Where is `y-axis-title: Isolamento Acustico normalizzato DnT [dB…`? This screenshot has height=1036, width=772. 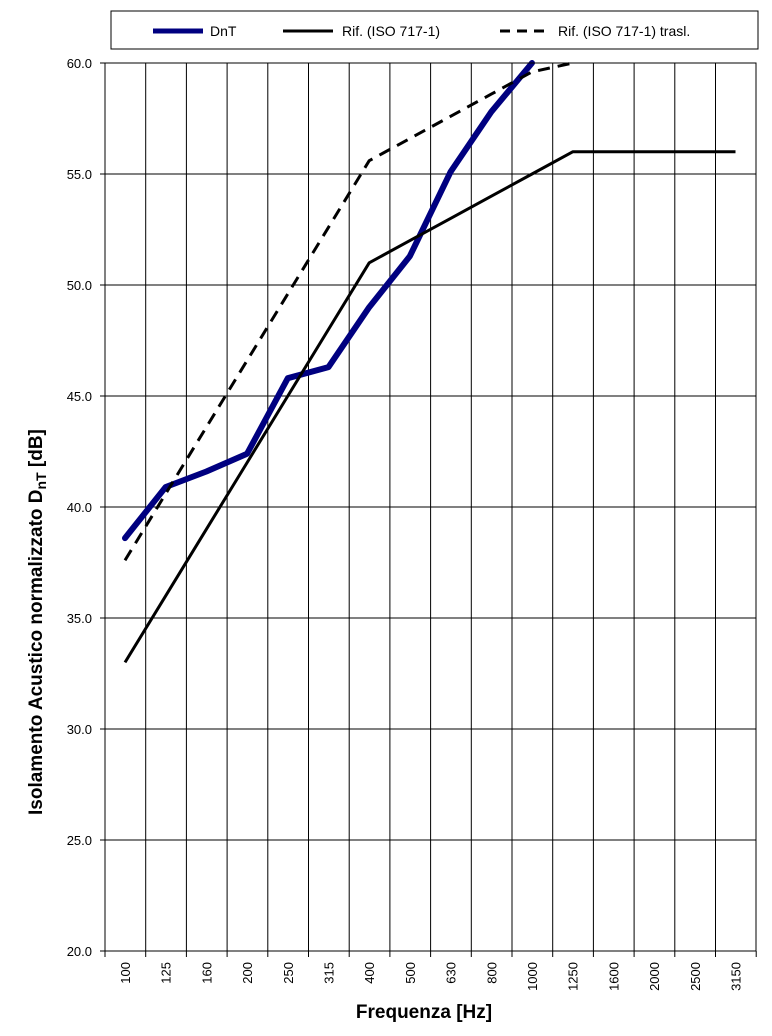 y-axis-title: Isolamento Acustico normalizzato DnT [dB… is located at coordinates (37, 622).